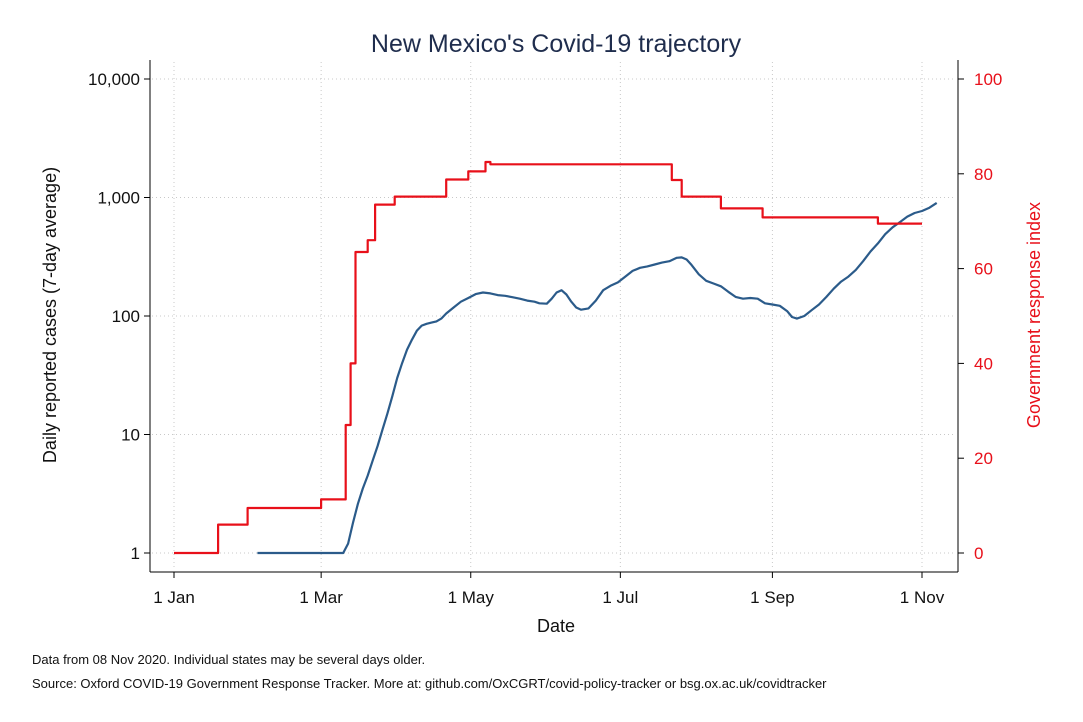 The image size is (1083, 722). Describe the element at coordinates (983, 363) in the screenshot. I see `y-right-tick-label: 40` at that location.